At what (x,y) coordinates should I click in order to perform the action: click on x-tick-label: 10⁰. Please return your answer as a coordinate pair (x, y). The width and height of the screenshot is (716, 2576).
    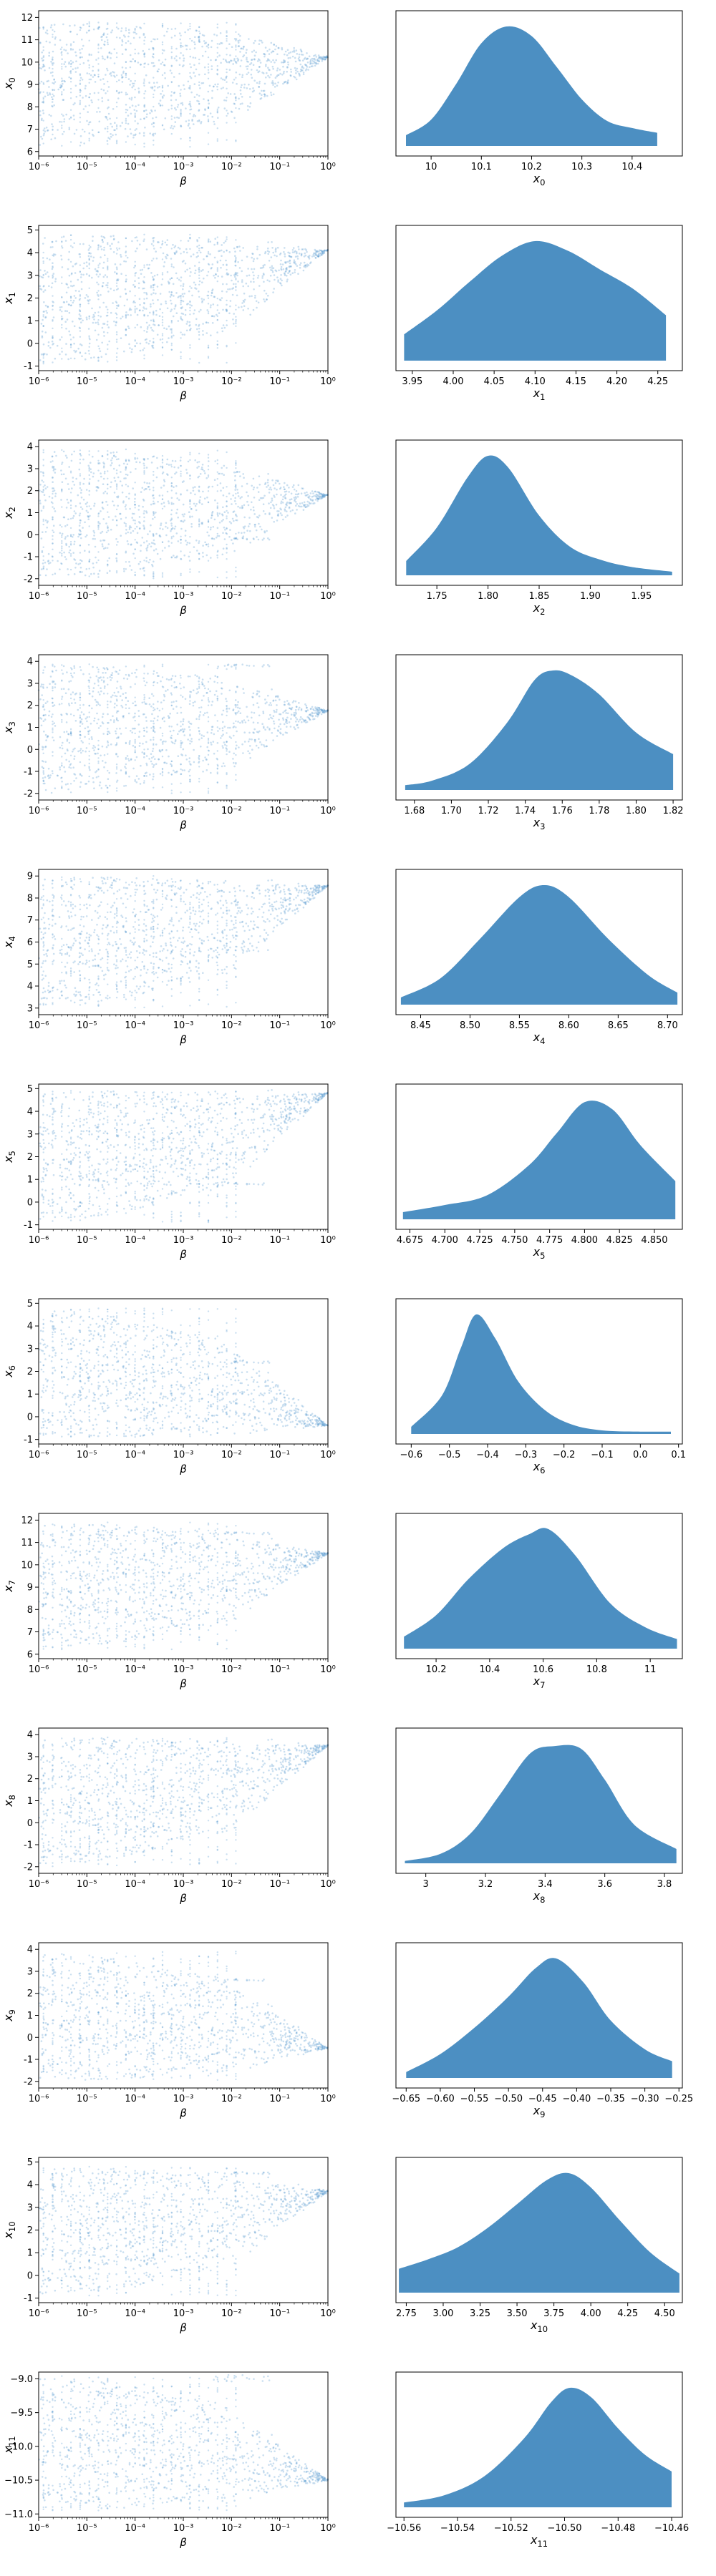
    Looking at the image, I should click on (328, 167).